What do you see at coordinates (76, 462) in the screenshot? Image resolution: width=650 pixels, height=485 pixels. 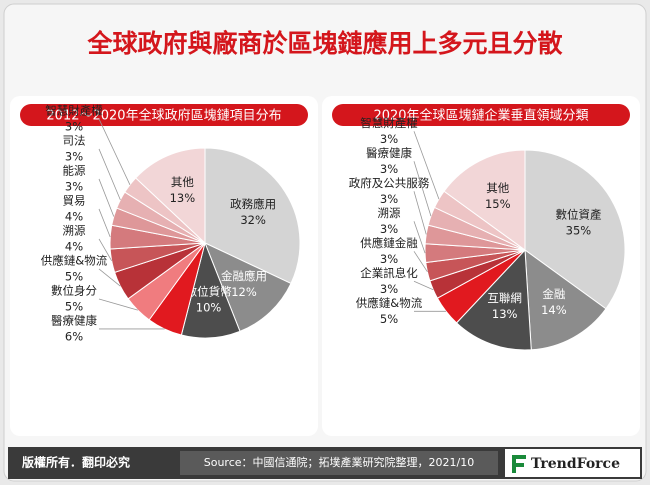 I see `copyright: 版權所有．翻印必究` at bounding box center [76, 462].